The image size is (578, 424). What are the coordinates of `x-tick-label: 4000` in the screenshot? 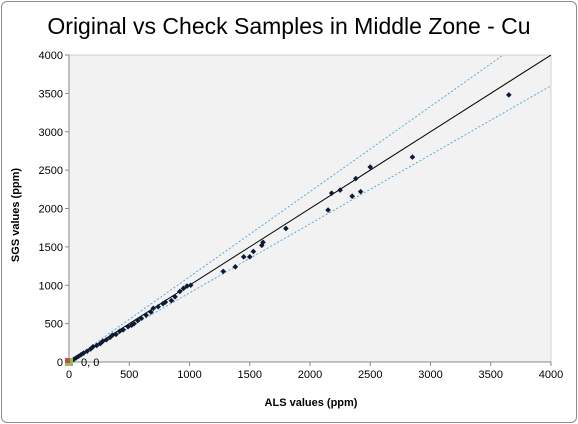 It's located at (551, 375).